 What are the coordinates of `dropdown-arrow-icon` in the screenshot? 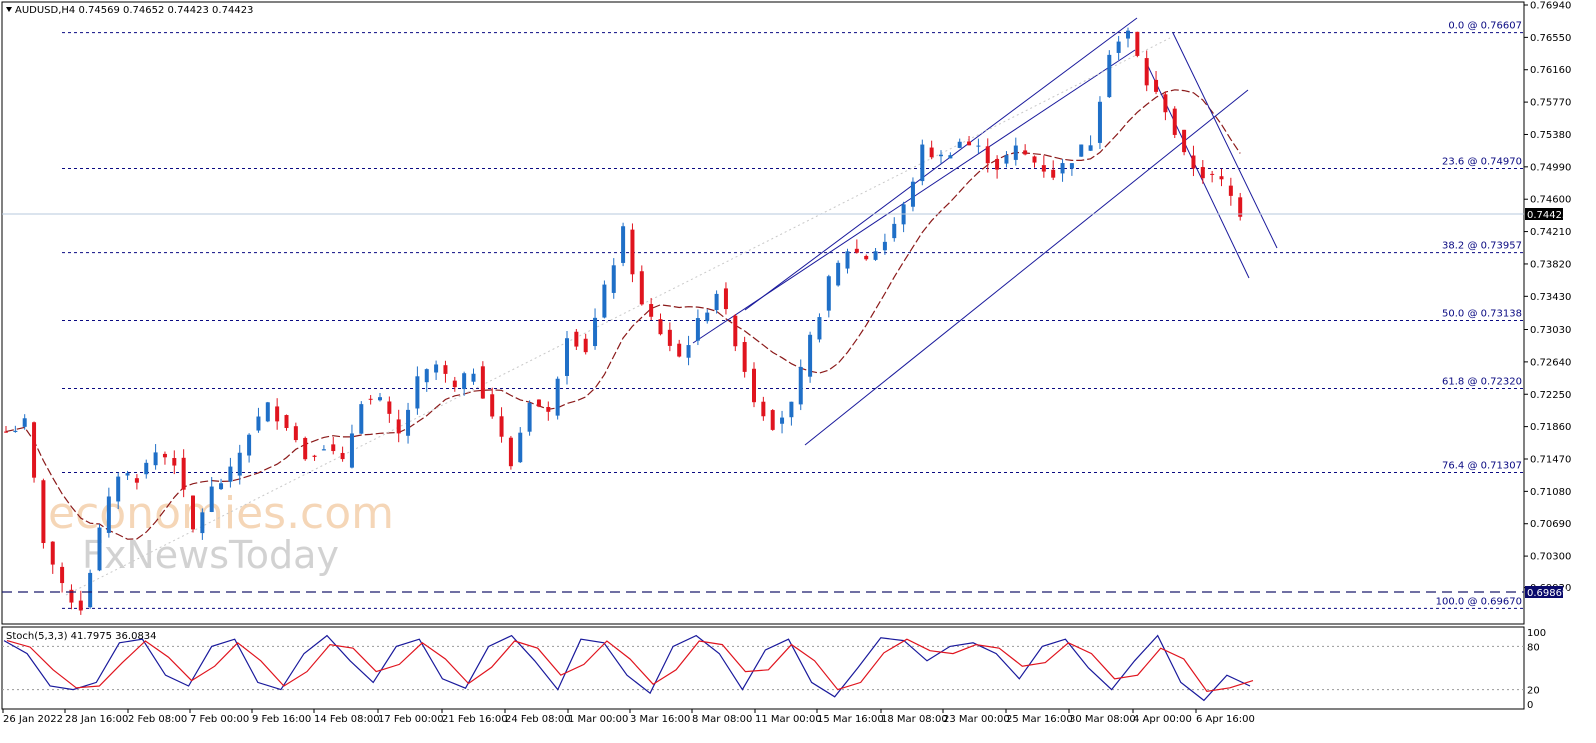 It's located at (9, 9).